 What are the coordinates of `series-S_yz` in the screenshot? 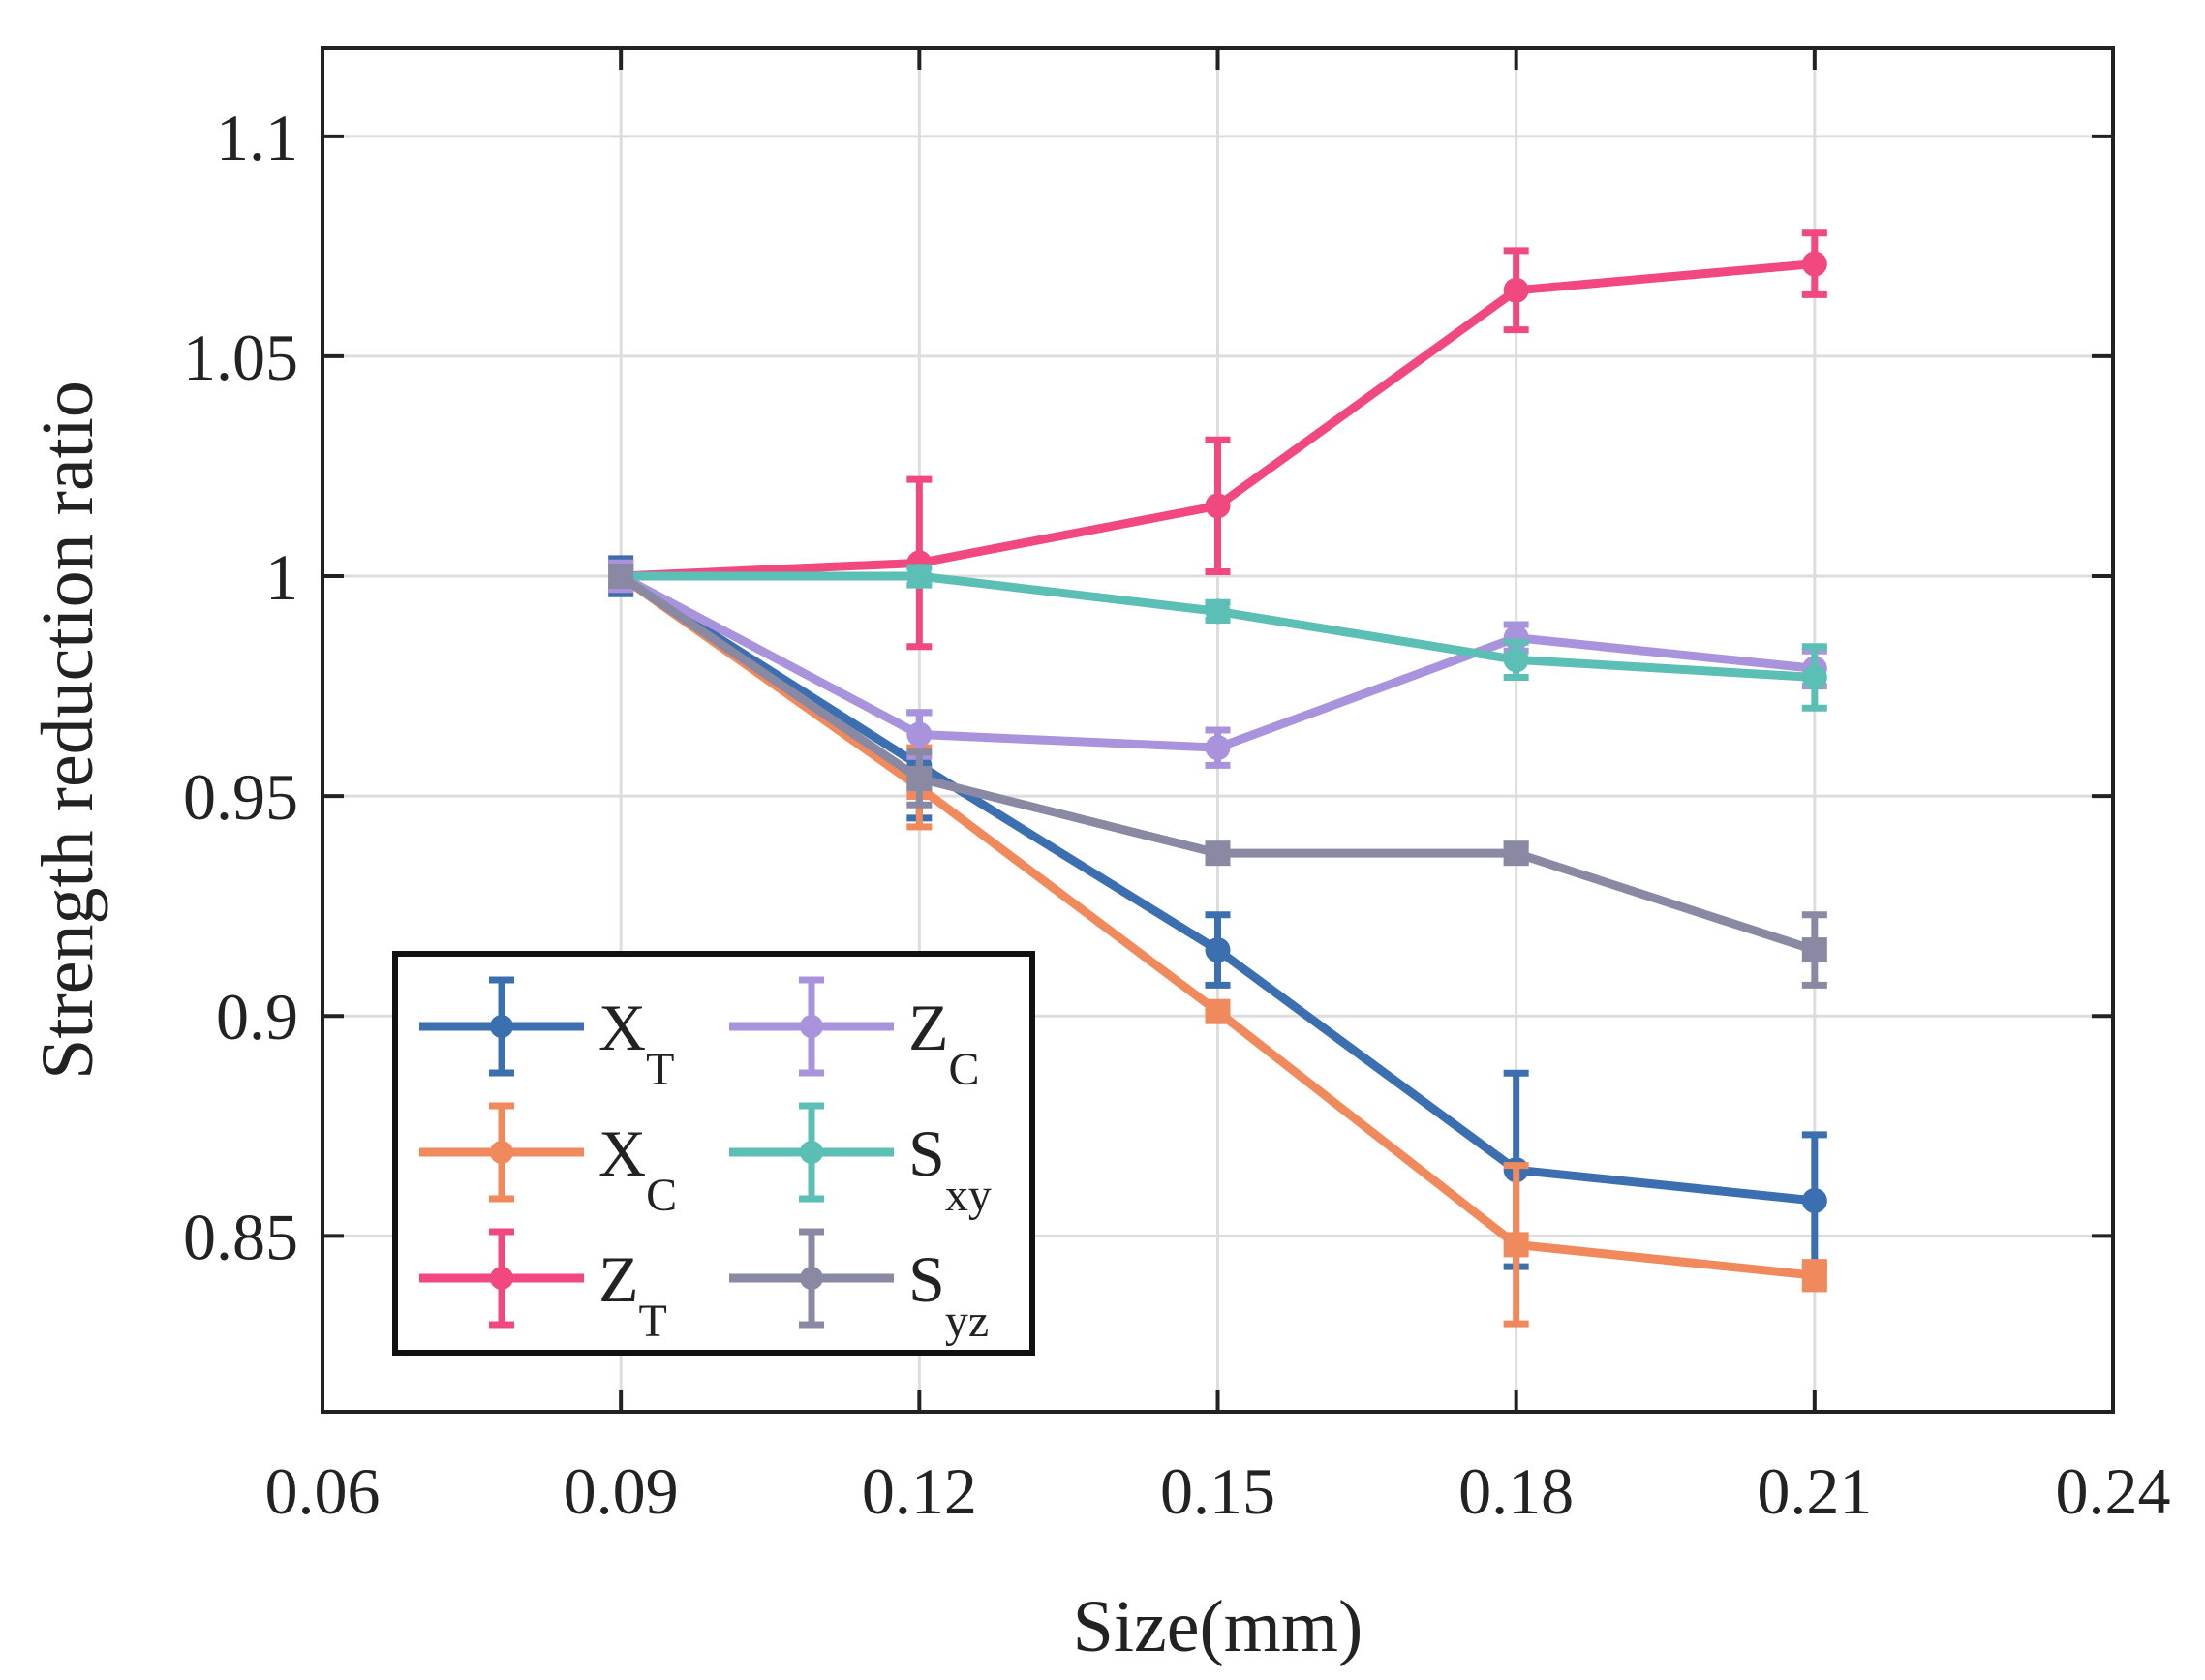 It's located at (1217, 777).